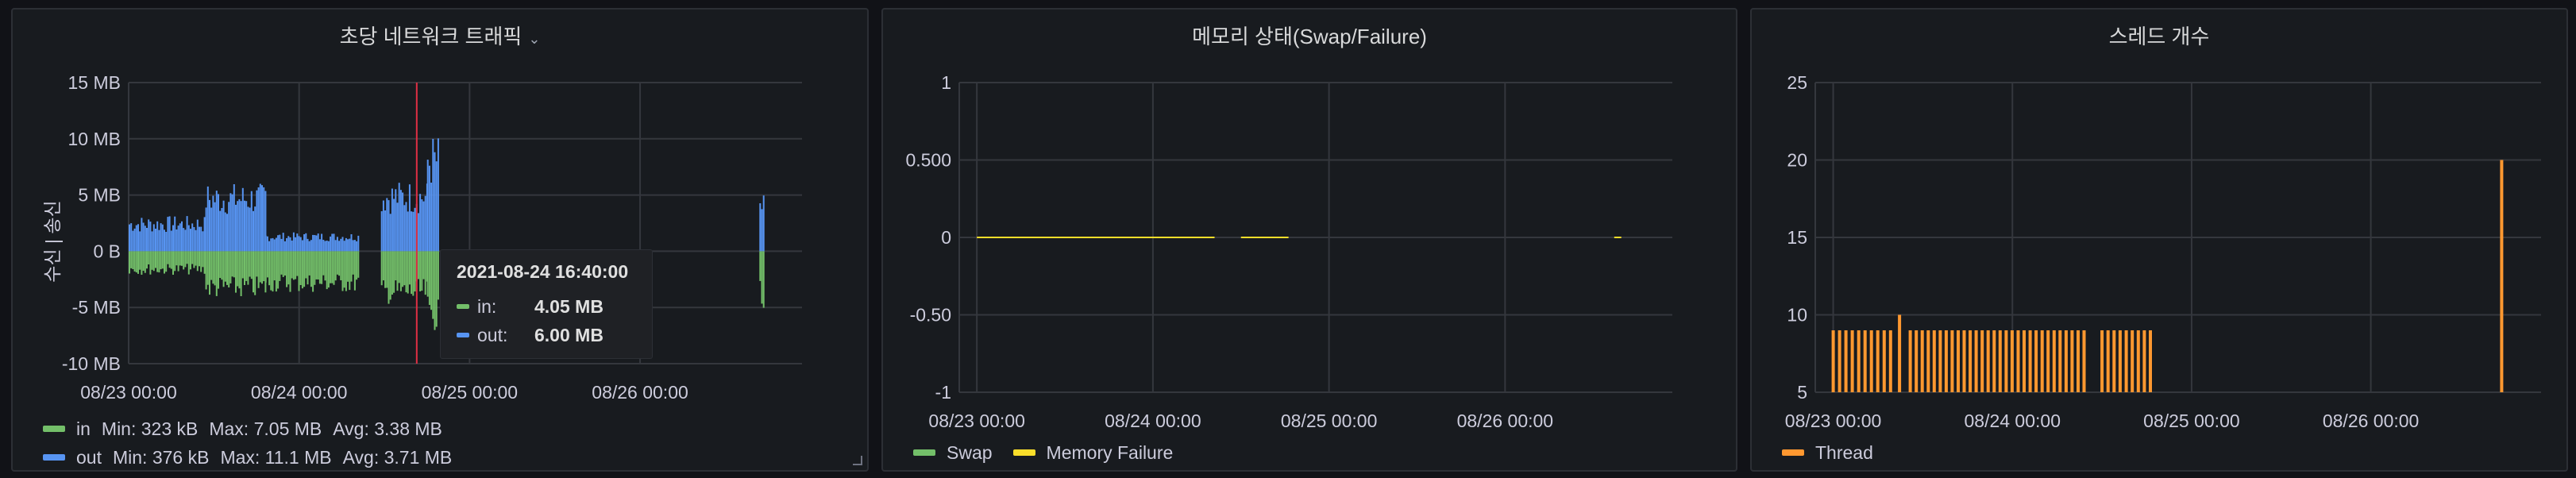 The image size is (2576, 478). Describe the element at coordinates (858, 460) in the screenshot. I see `resize-handle` at that location.